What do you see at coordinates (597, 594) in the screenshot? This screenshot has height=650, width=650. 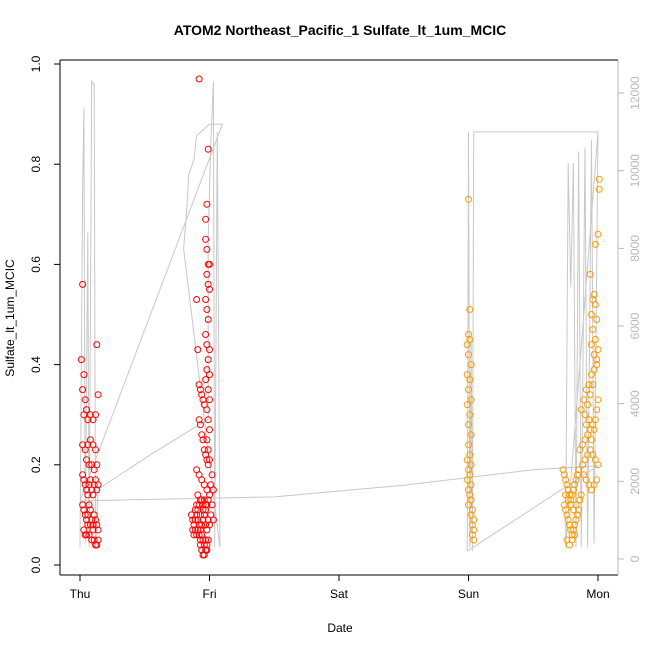 I see `x-tick-label-4: Mon` at bounding box center [597, 594].